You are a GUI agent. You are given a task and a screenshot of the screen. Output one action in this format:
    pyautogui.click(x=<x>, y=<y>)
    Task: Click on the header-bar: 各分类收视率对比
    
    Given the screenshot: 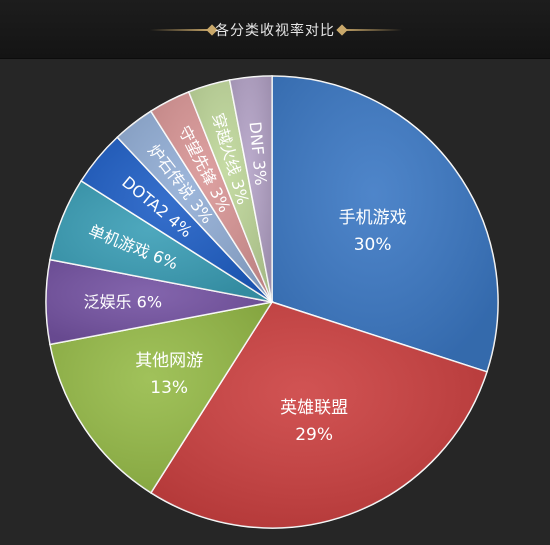 What is the action you would take?
    pyautogui.click(x=275, y=29)
    